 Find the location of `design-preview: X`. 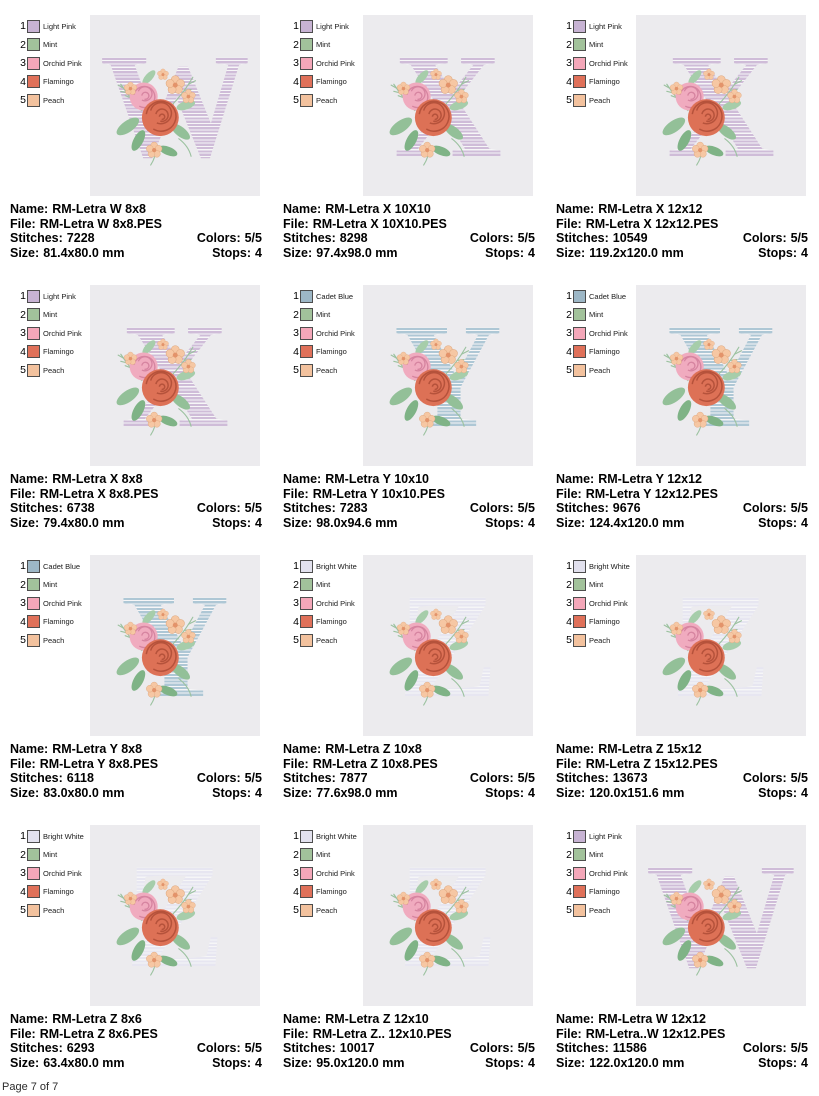

design-preview: X is located at coordinates (175, 375).